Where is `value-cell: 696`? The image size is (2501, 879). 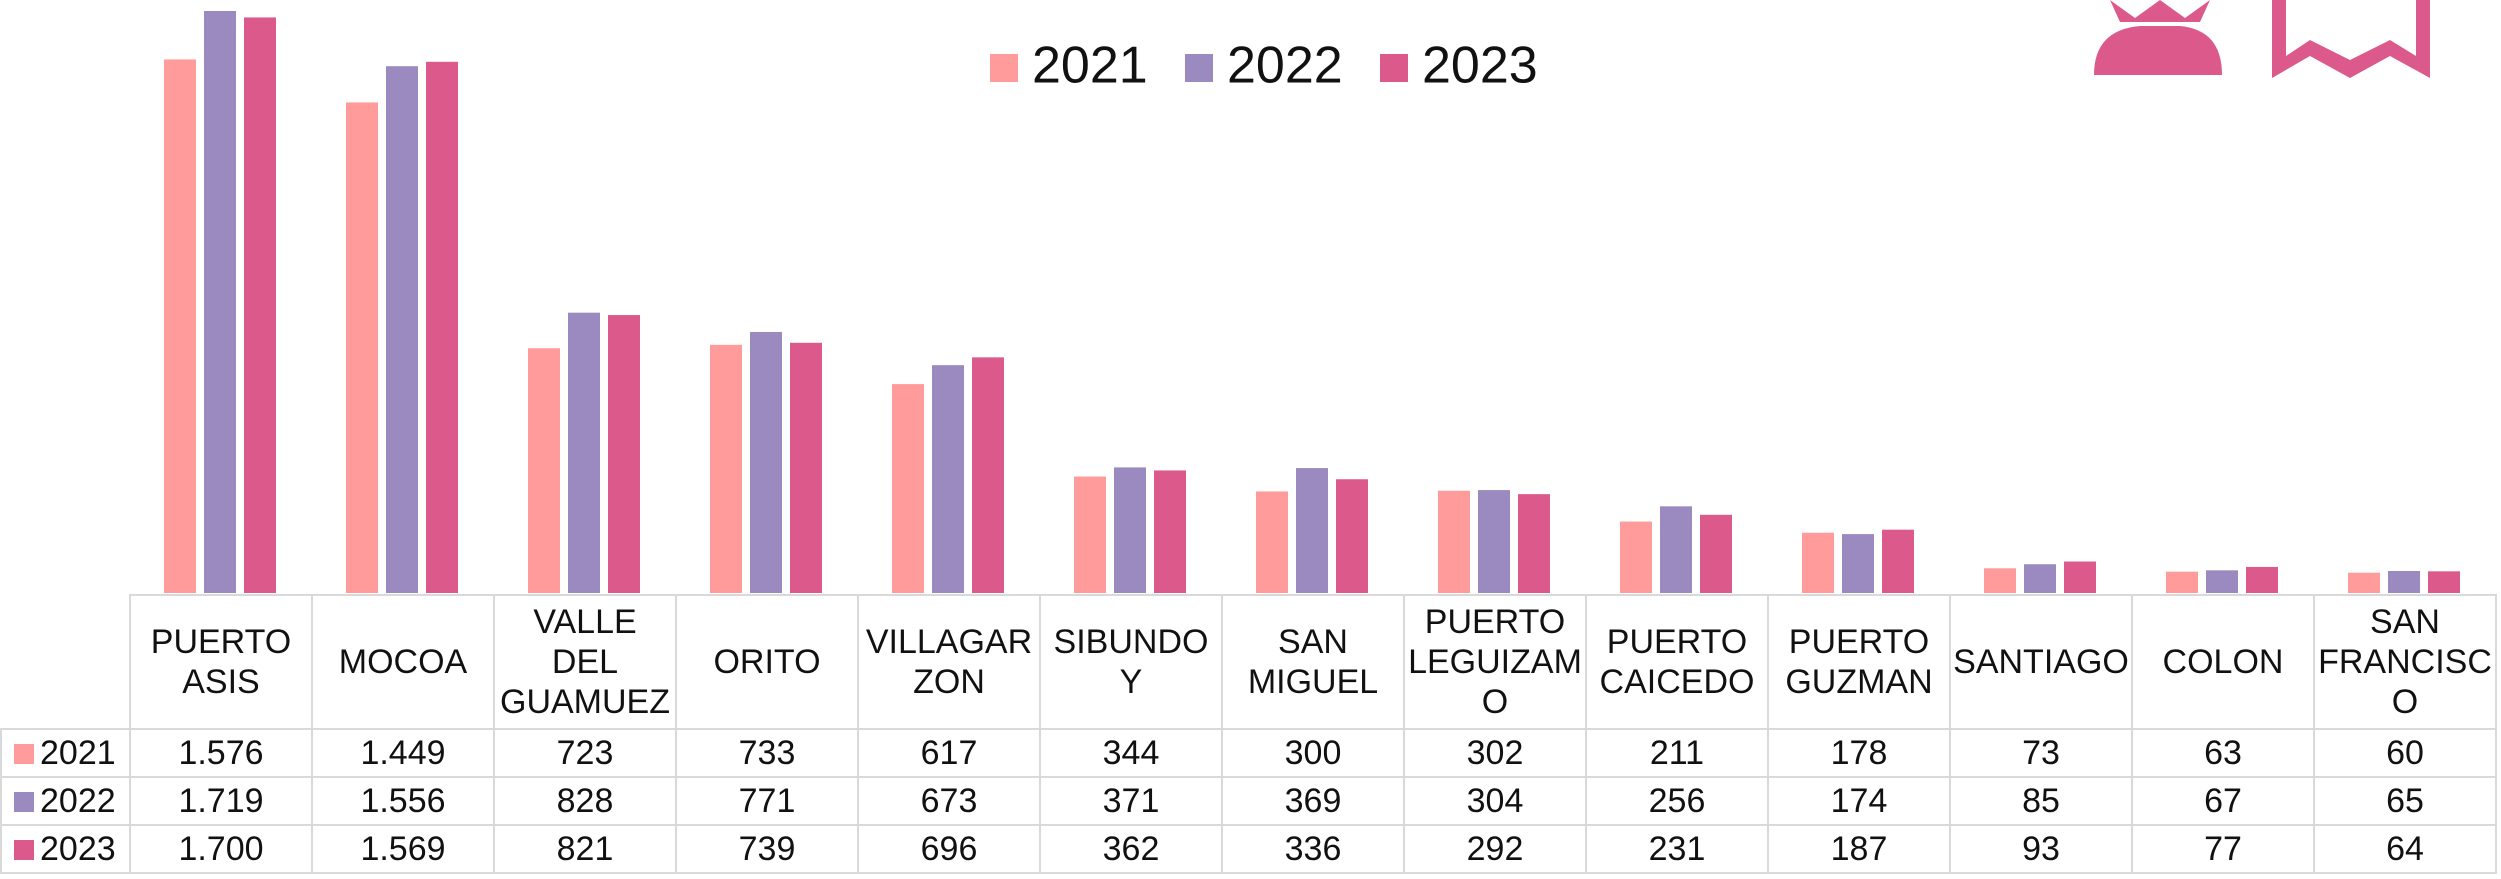 value-cell: 696 is located at coordinates (949, 849).